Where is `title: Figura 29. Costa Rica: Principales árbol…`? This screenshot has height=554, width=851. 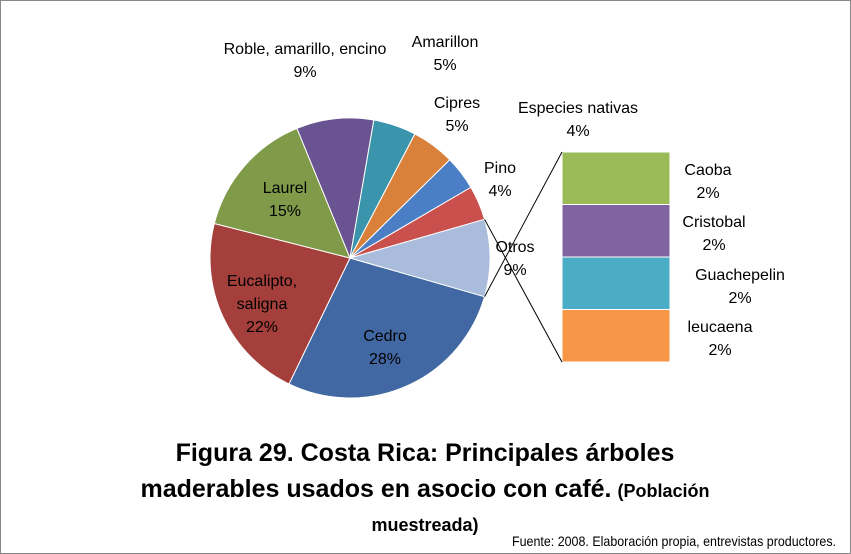 title: Figura 29. Costa Rica: Principales árbol… is located at coordinates (425, 453).